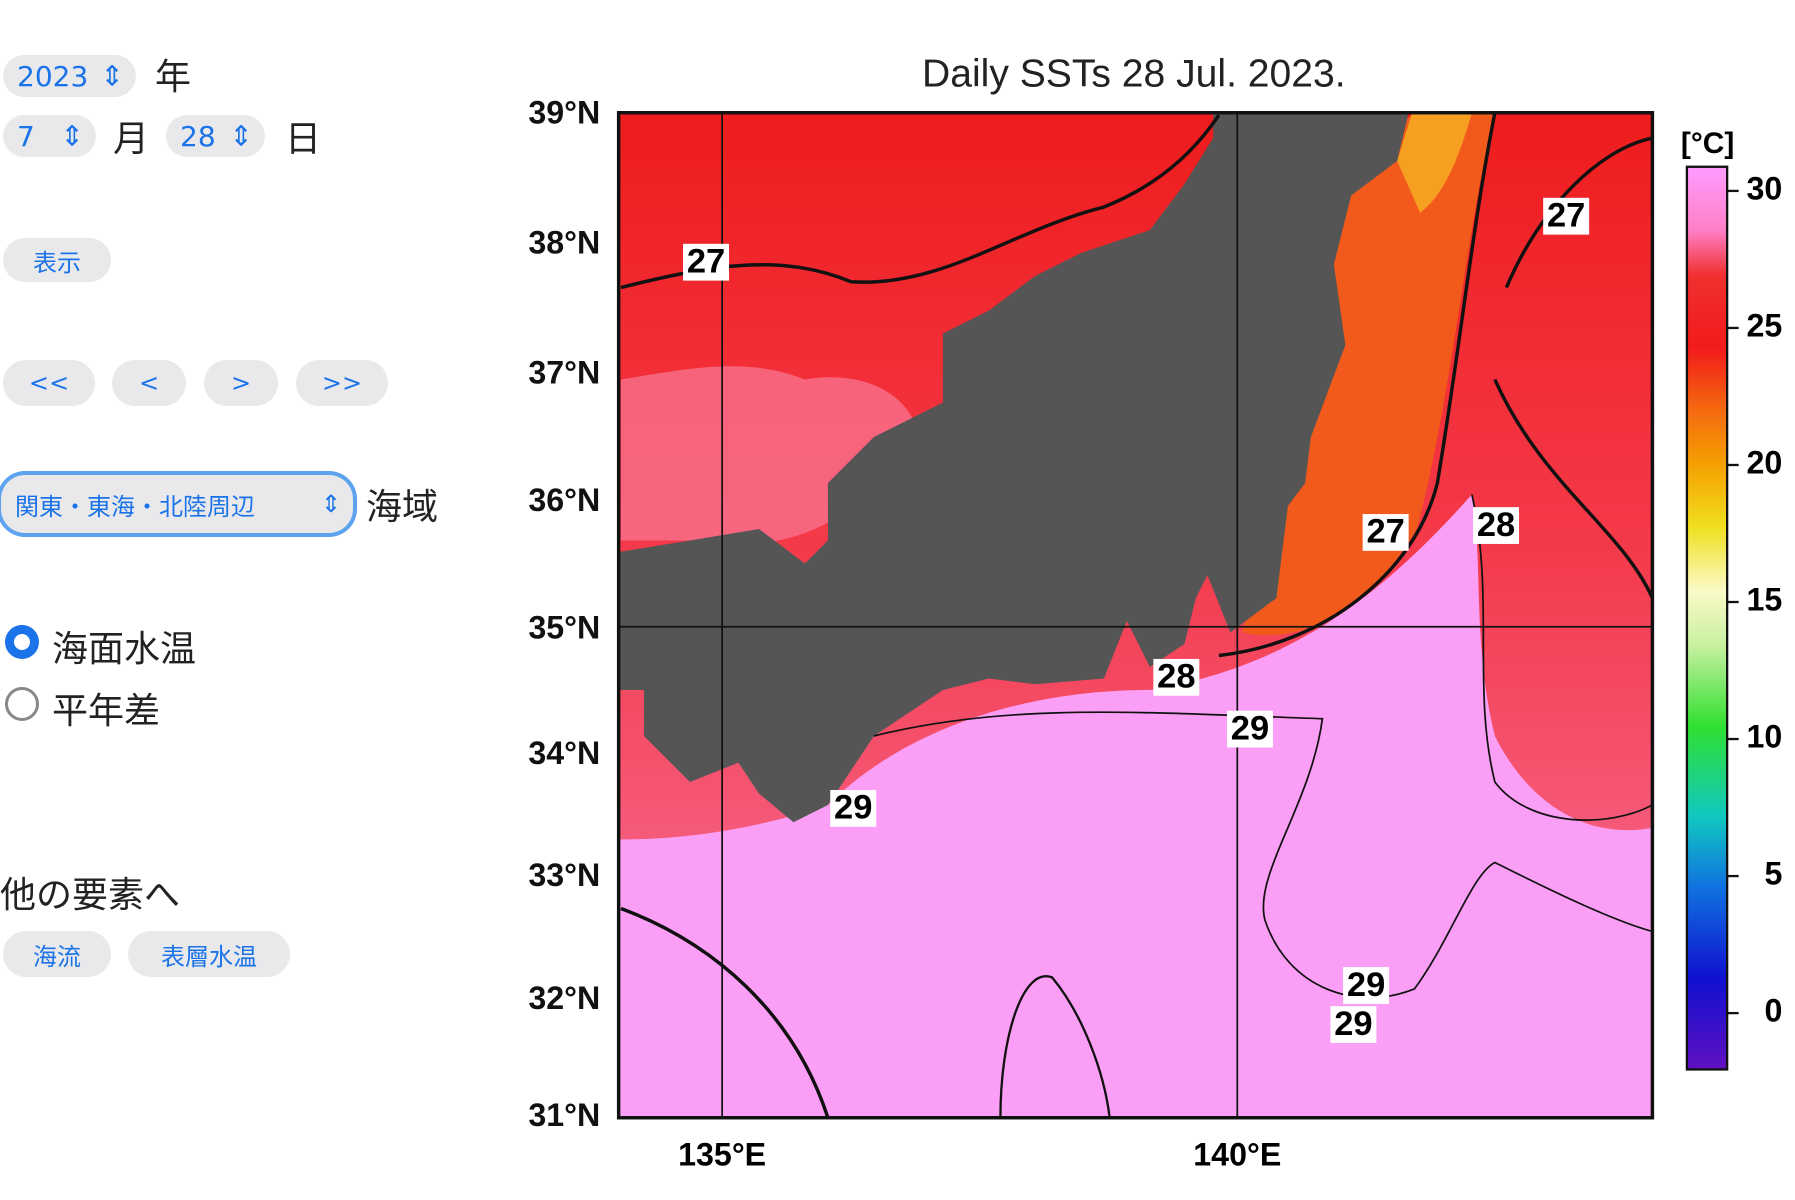 This screenshot has height=1200, width=1795. I want to click on colorbar-tick-label: 30, so click(1765, 188).